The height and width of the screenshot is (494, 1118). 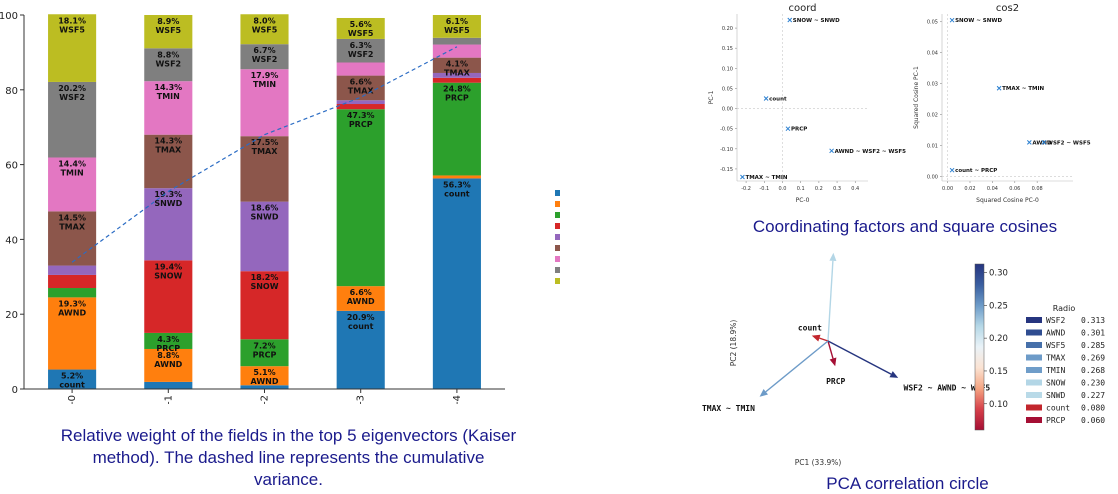 What do you see at coordinates (1055, 333) in the screenshot?
I see `legend-name-awnd: AWND` at bounding box center [1055, 333].